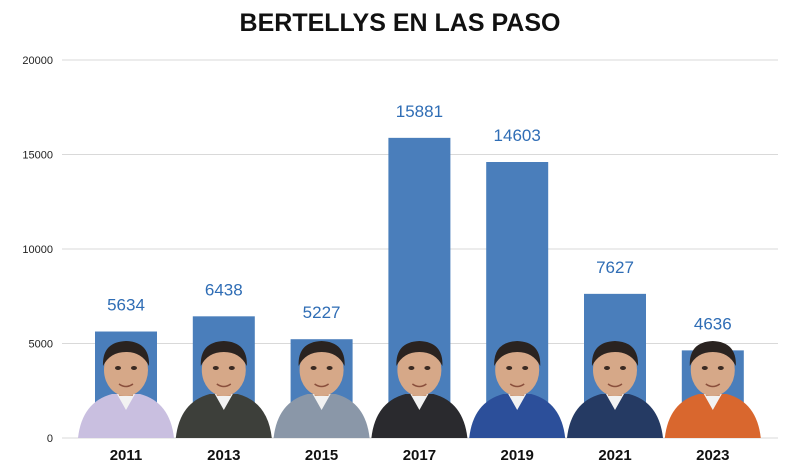  I want to click on x-tick-label: 2021, so click(614, 455).